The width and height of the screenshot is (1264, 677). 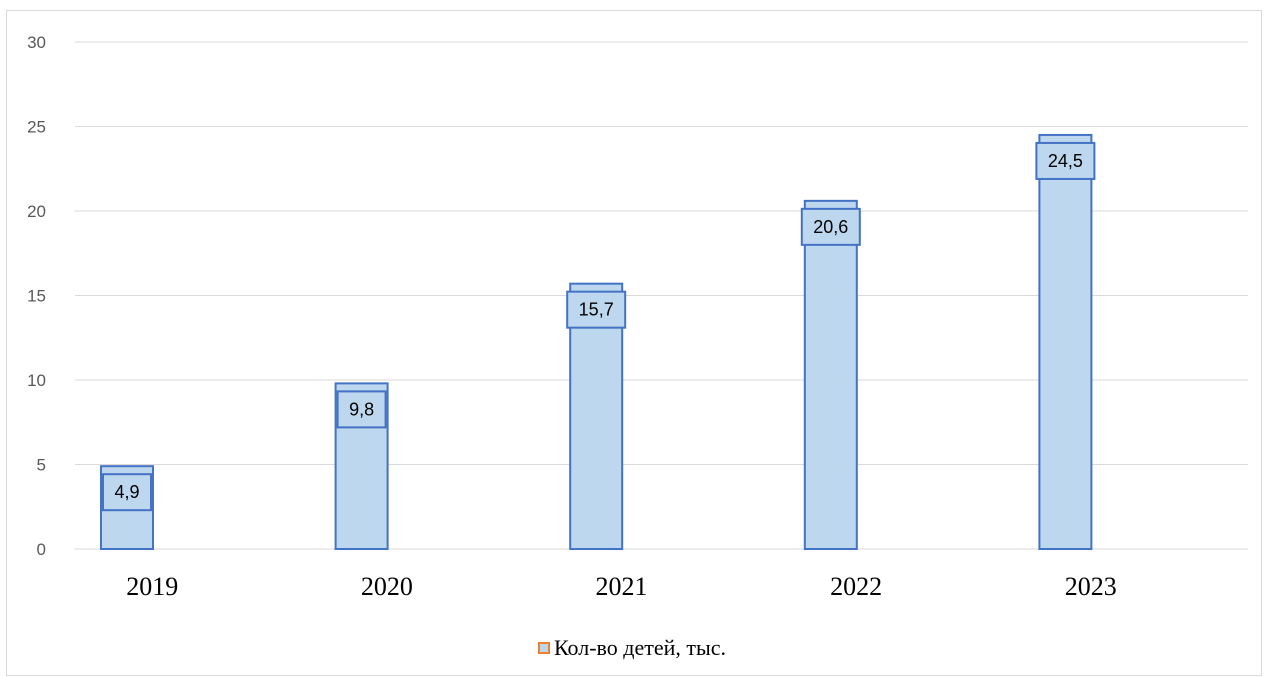 What do you see at coordinates (36, 127) in the screenshot?
I see `y-tick-label: 25` at bounding box center [36, 127].